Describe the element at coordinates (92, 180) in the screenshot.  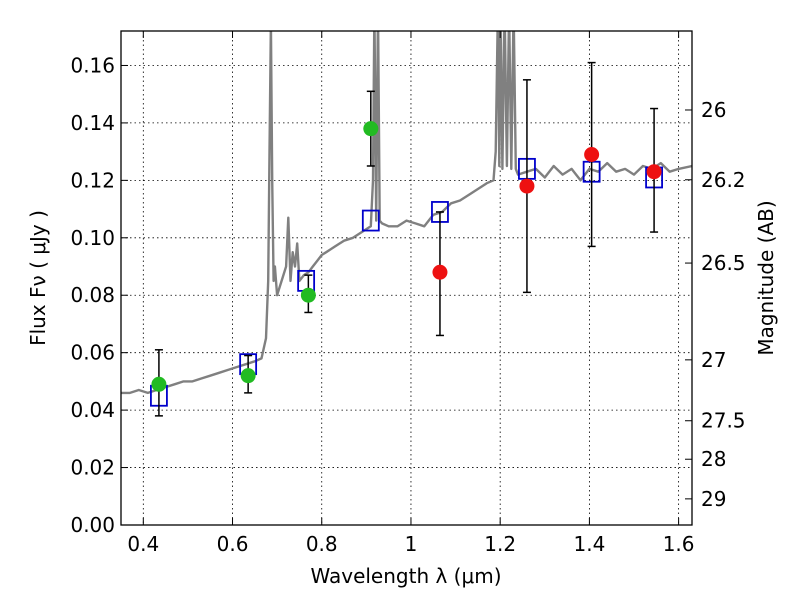
I see `y-tick-label: 0.12` at that location.